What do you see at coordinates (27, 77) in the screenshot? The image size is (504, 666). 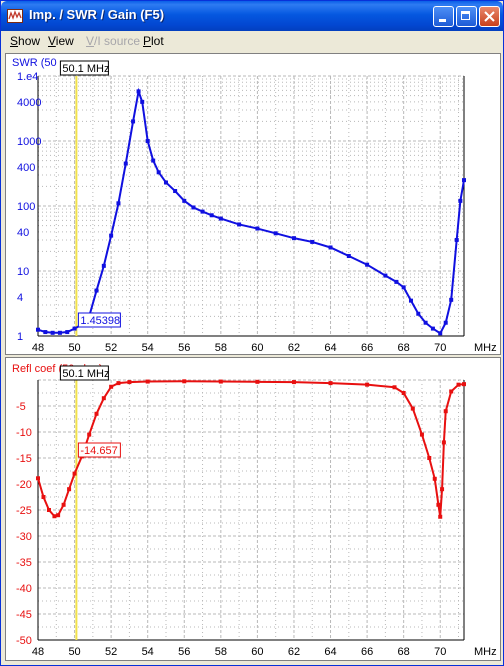 I see `y-tick-label: 1.e4` at bounding box center [27, 77].